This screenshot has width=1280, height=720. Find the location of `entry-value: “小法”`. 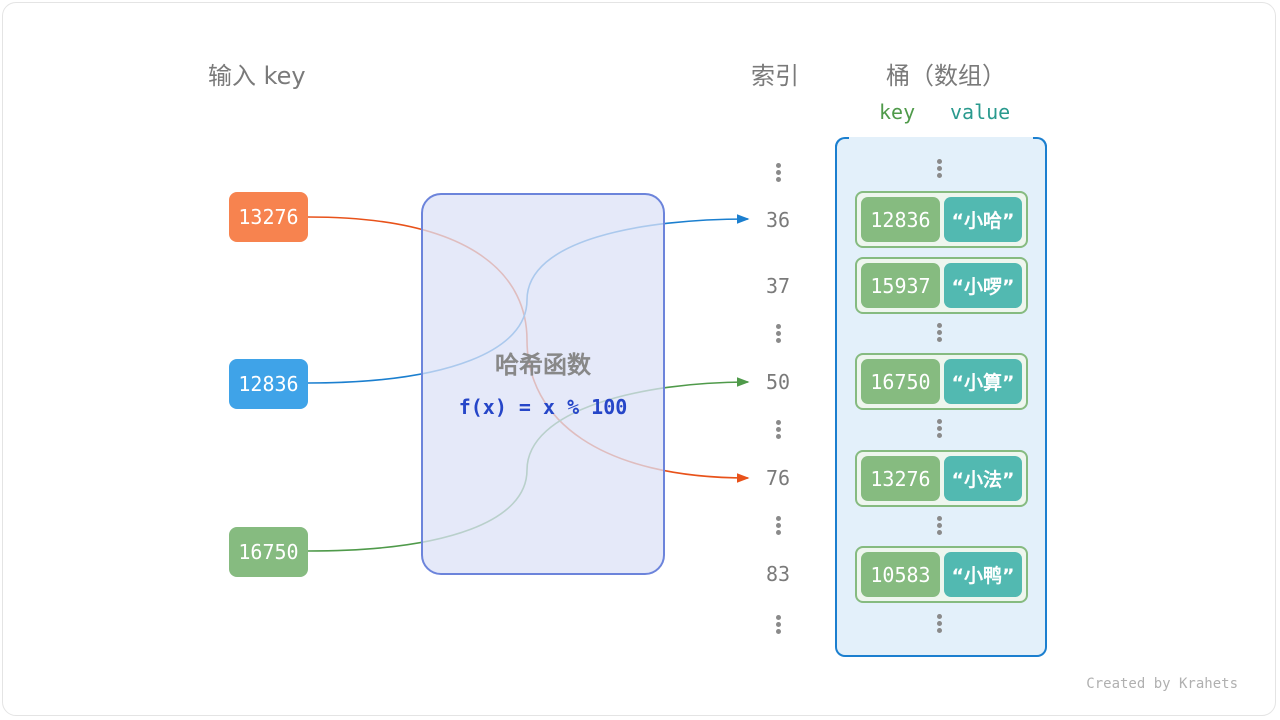

entry-value: “小法” is located at coordinates (983, 478).